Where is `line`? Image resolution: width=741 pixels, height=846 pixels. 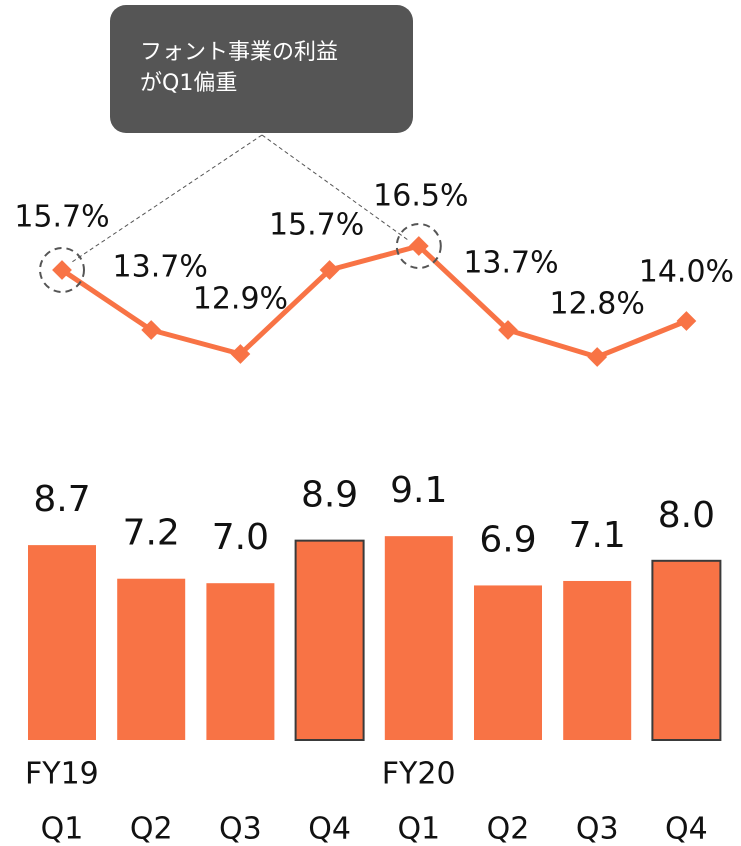
line is located at coordinates (374, 301).